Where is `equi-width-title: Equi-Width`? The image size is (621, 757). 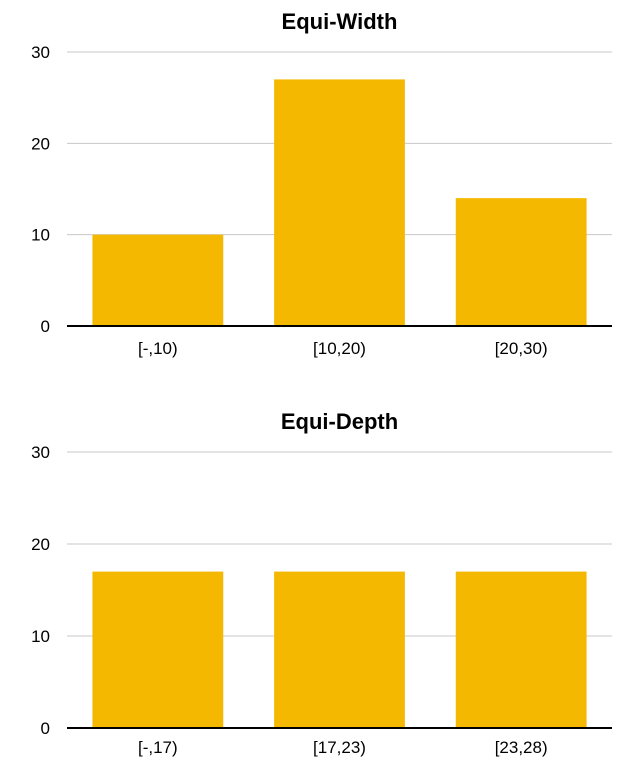
equi-width-title: Equi-Width is located at coordinates (340, 21).